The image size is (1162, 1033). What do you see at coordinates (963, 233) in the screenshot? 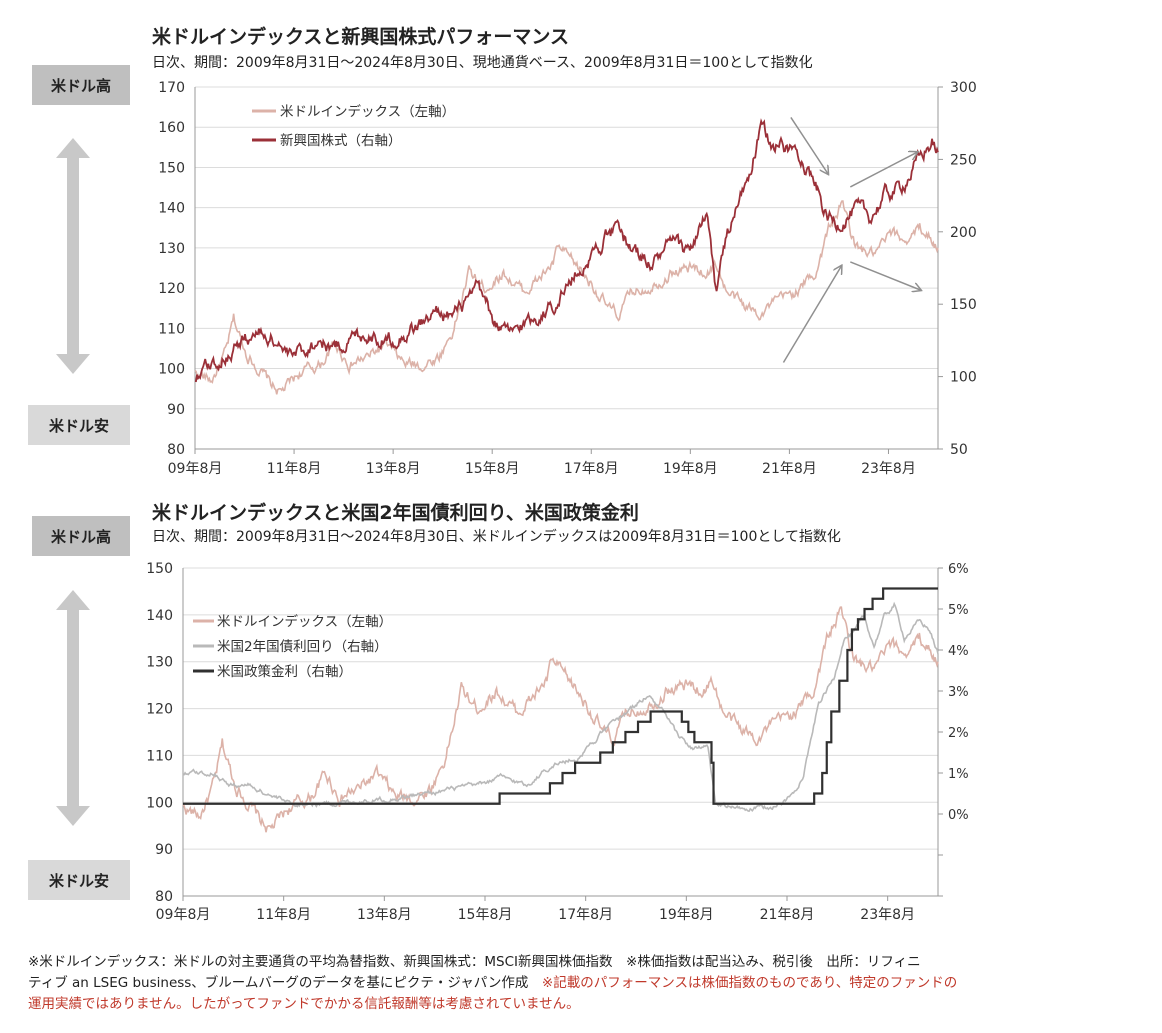
I see `y-right-tick-label: 200` at bounding box center [963, 233].